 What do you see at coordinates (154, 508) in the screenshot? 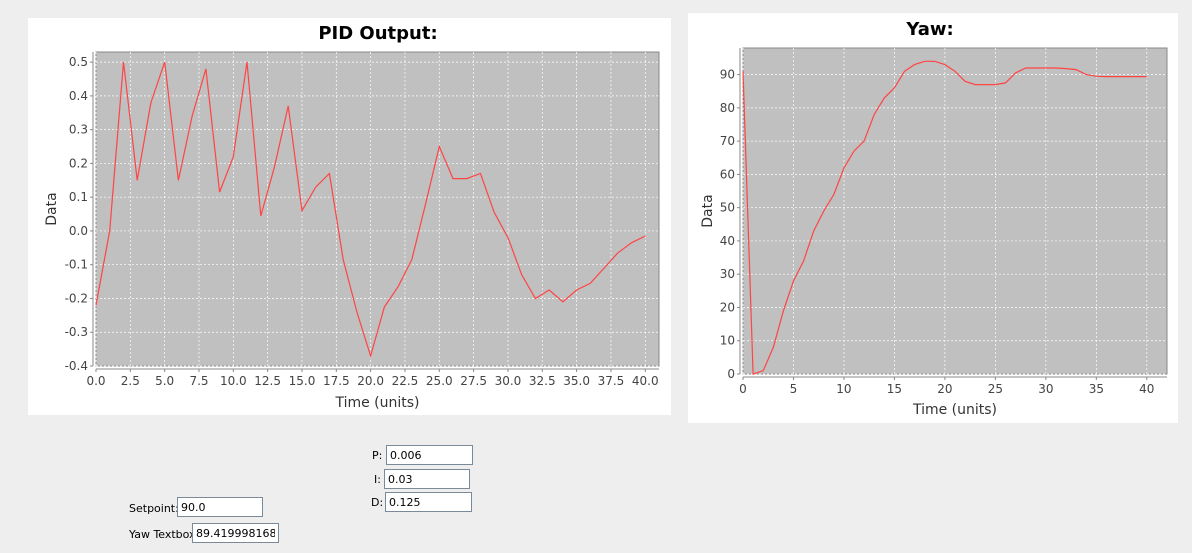
I see `setpoint-label: Setpoint:` at bounding box center [154, 508].